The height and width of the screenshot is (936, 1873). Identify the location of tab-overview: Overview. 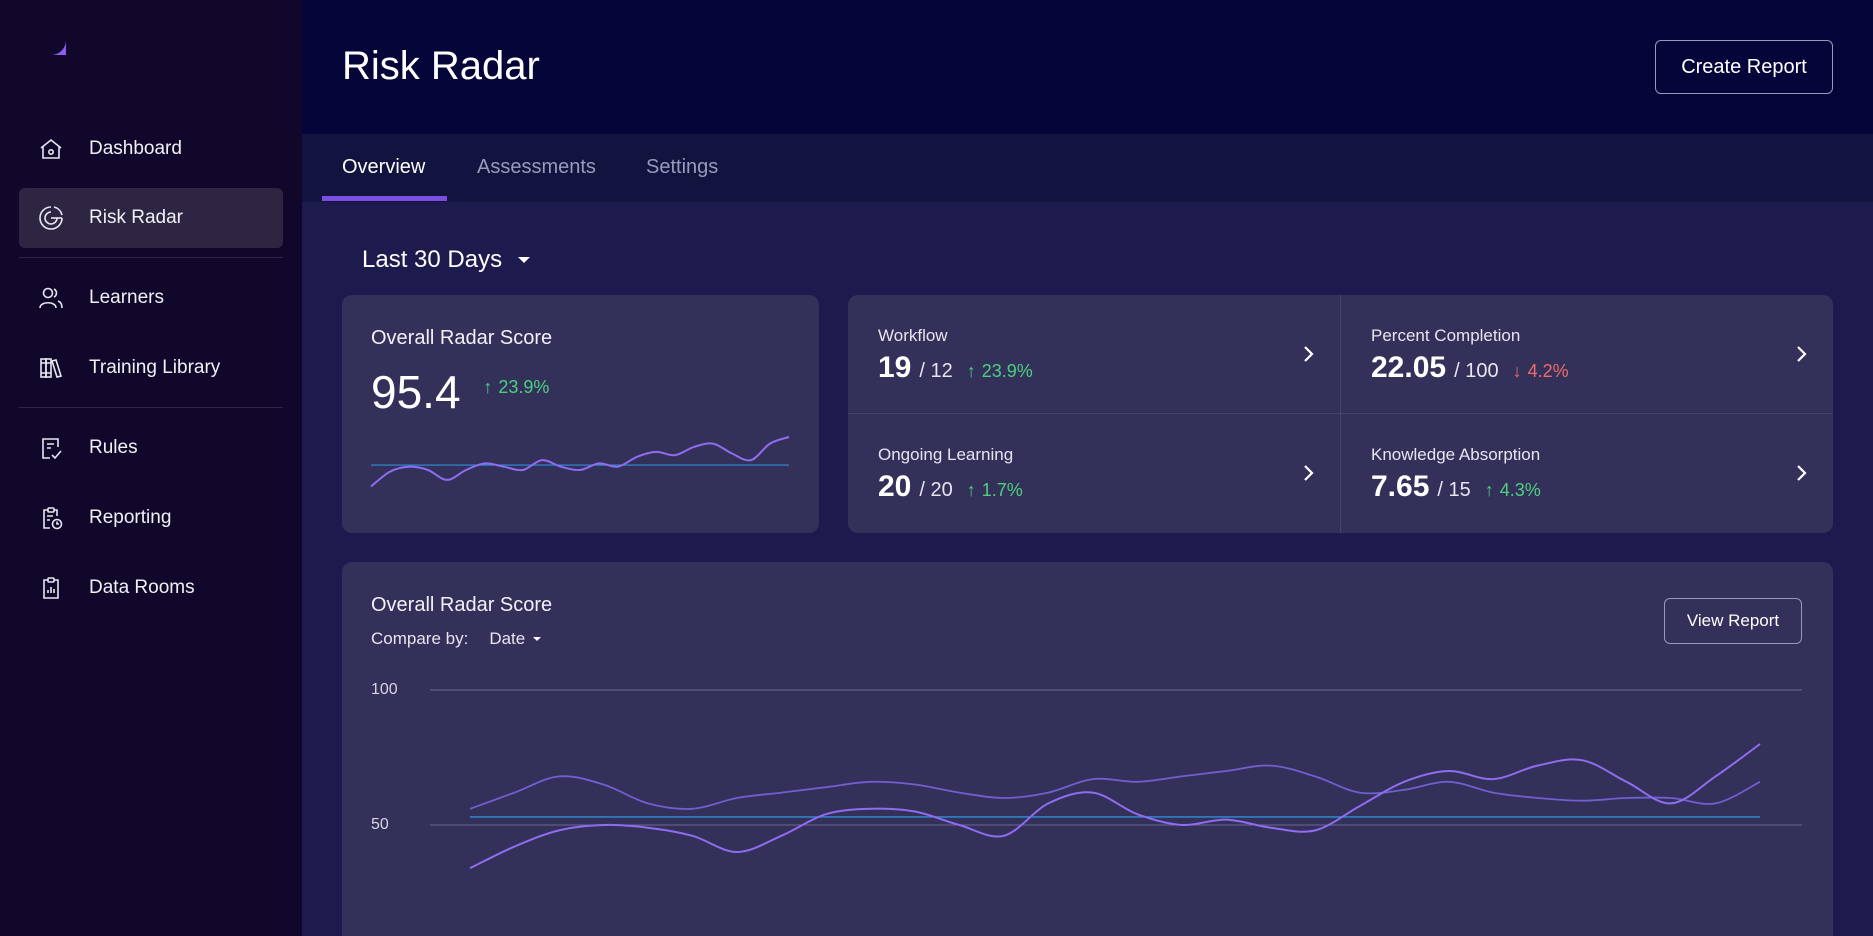
(384, 167).